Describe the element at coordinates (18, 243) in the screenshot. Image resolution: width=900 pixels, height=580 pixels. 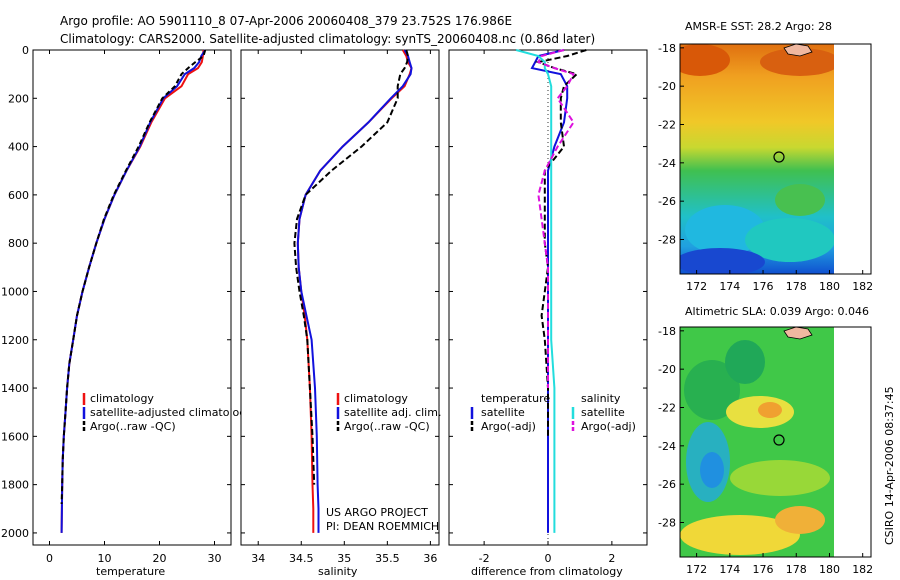
I see `y-tick-label: 800` at that location.